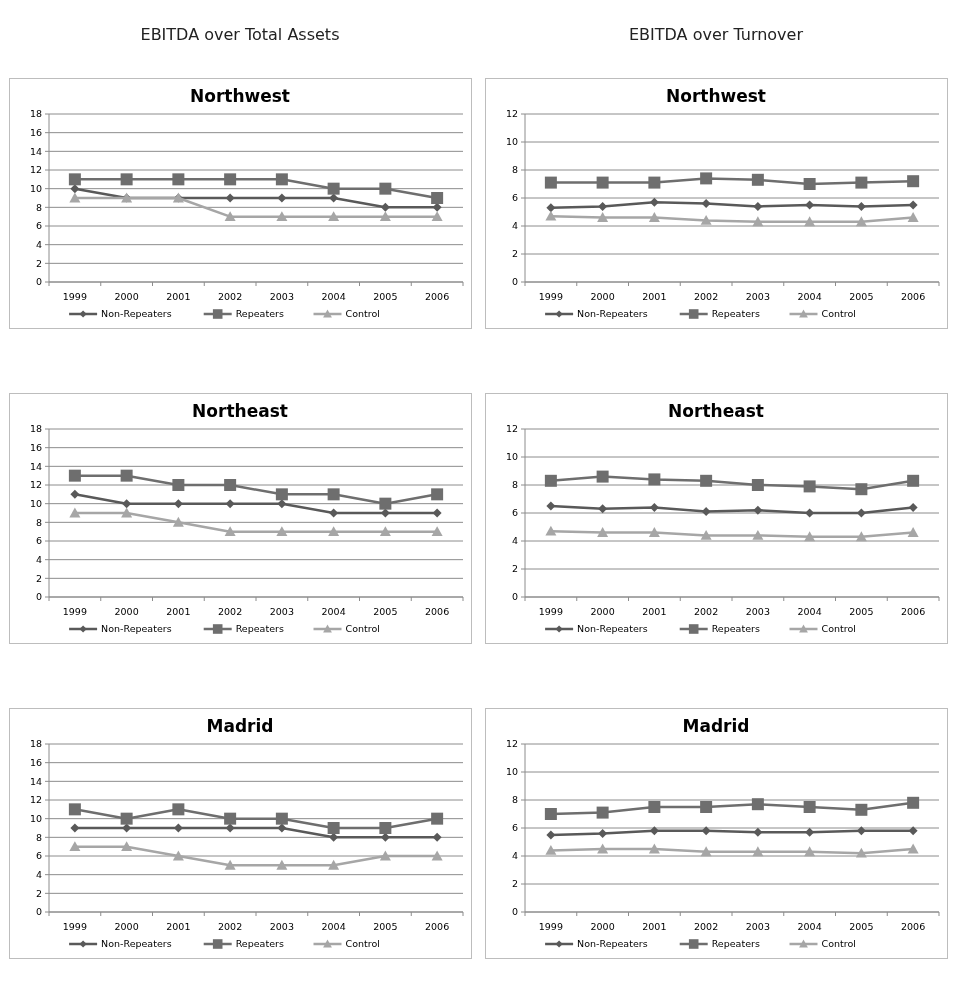 The width and height of the screenshot is (956, 1004). I want to click on x-tick-label: 2005, so click(385, 611).